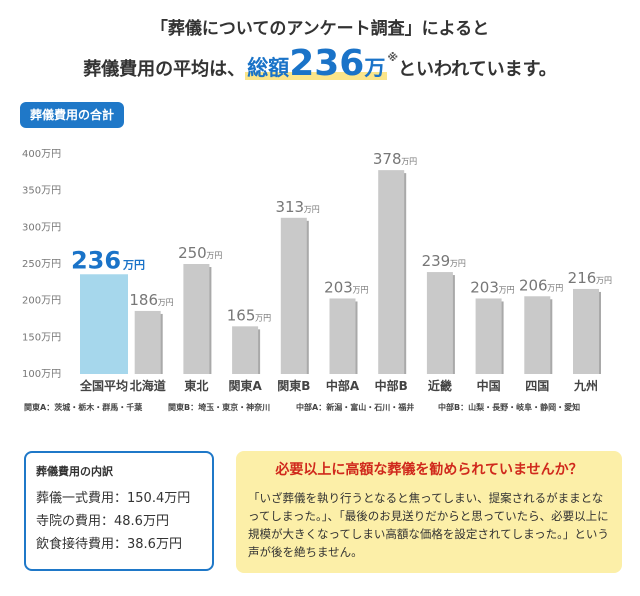  Describe the element at coordinates (103, 385) in the screenshot. I see `category-label: 全国平均` at that location.